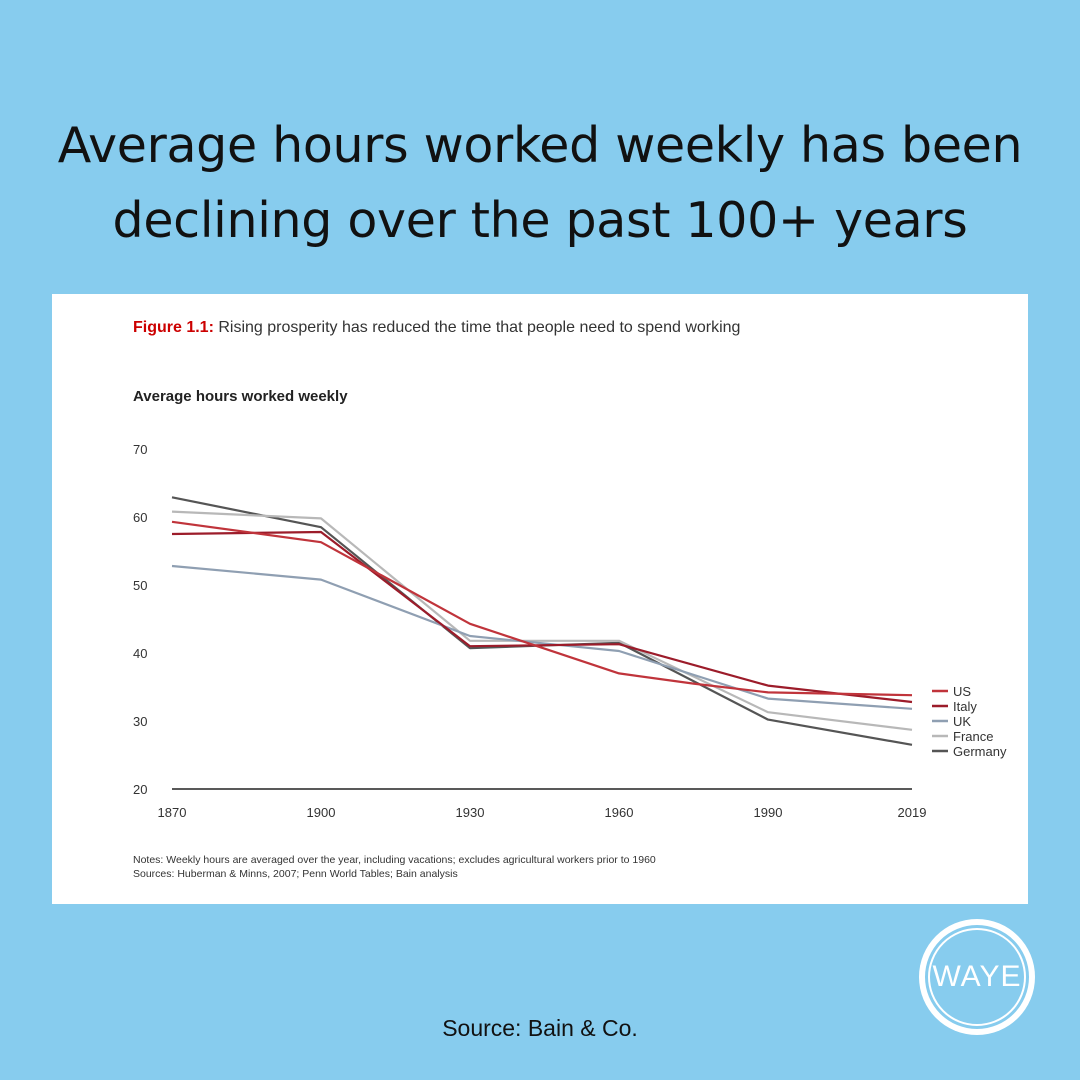  Describe the element at coordinates (619, 812) in the screenshot. I see `x-tick-label-1960: 1960` at that location.